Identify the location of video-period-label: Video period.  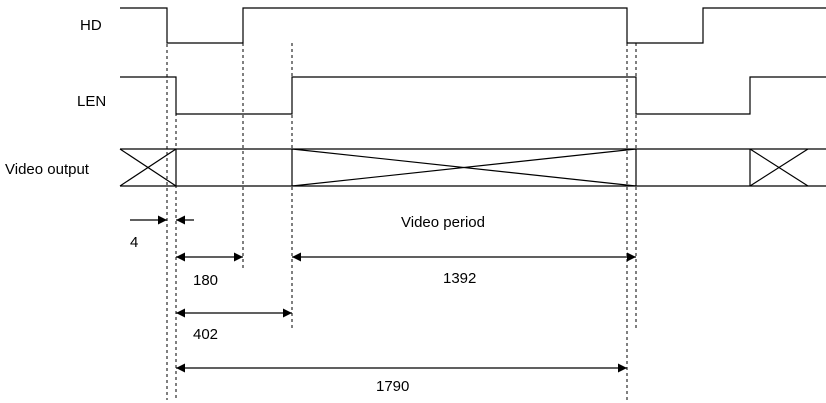
(443, 222).